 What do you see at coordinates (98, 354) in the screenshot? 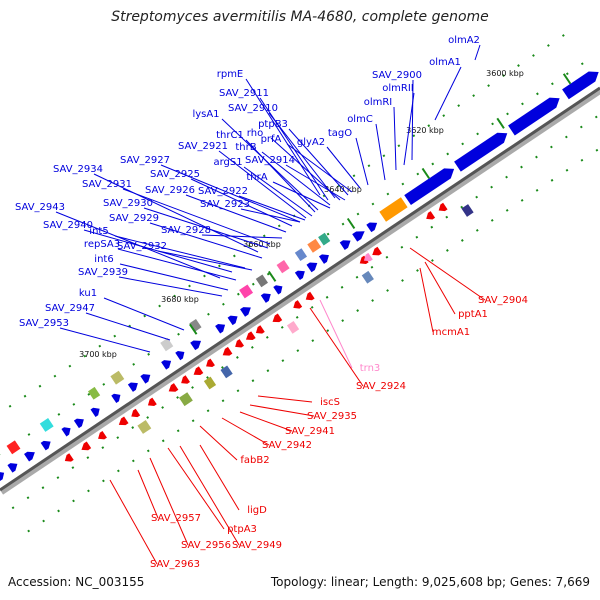
I see `tick-label-5: 3700 kbp` at bounding box center [98, 354].